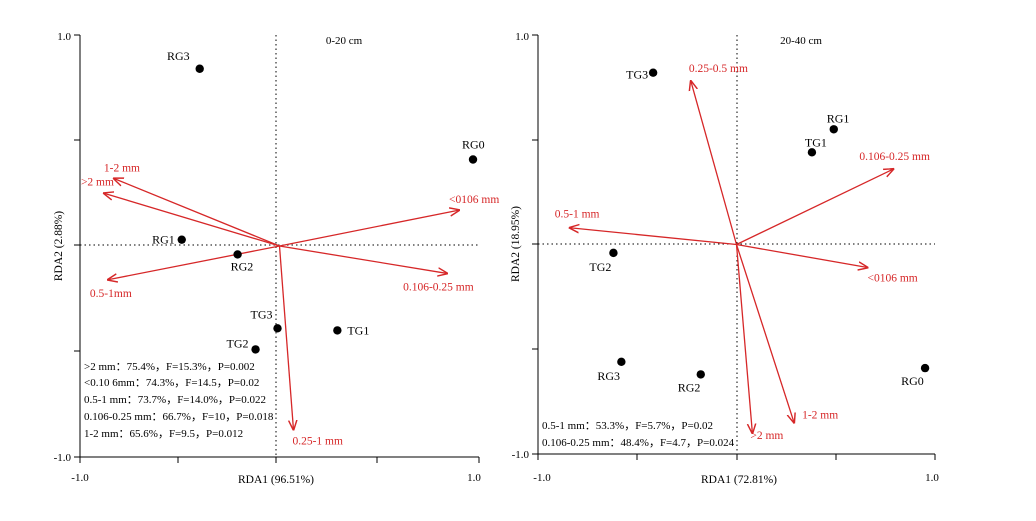 This screenshot has width=1036, height=521. Describe the element at coordinates (718, 69) in the screenshot. I see `vector-label: 0.25-0.5 mm` at that location.